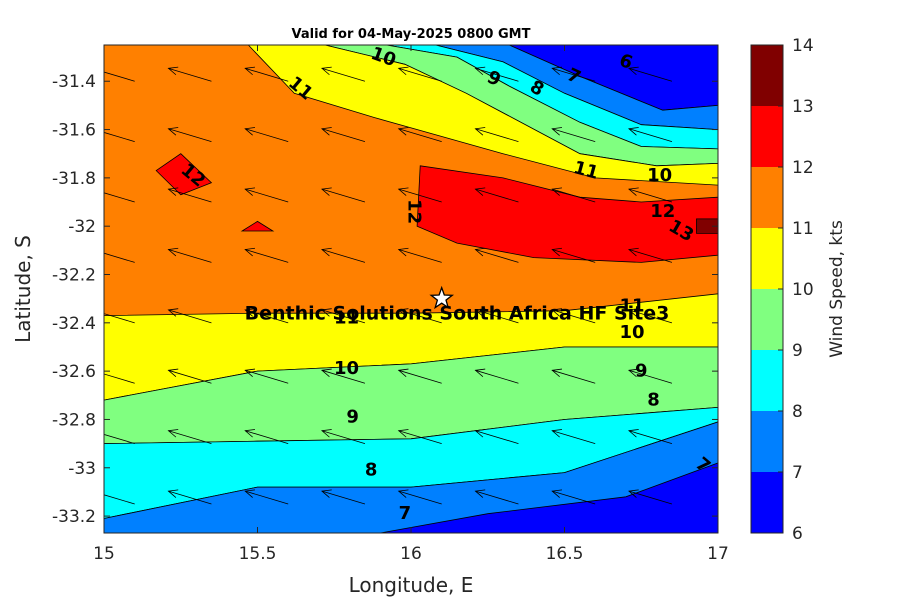  Describe the element at coordinates (797, 351) in the screenshot. I see `colorbar-tick-label: 9` at that location.